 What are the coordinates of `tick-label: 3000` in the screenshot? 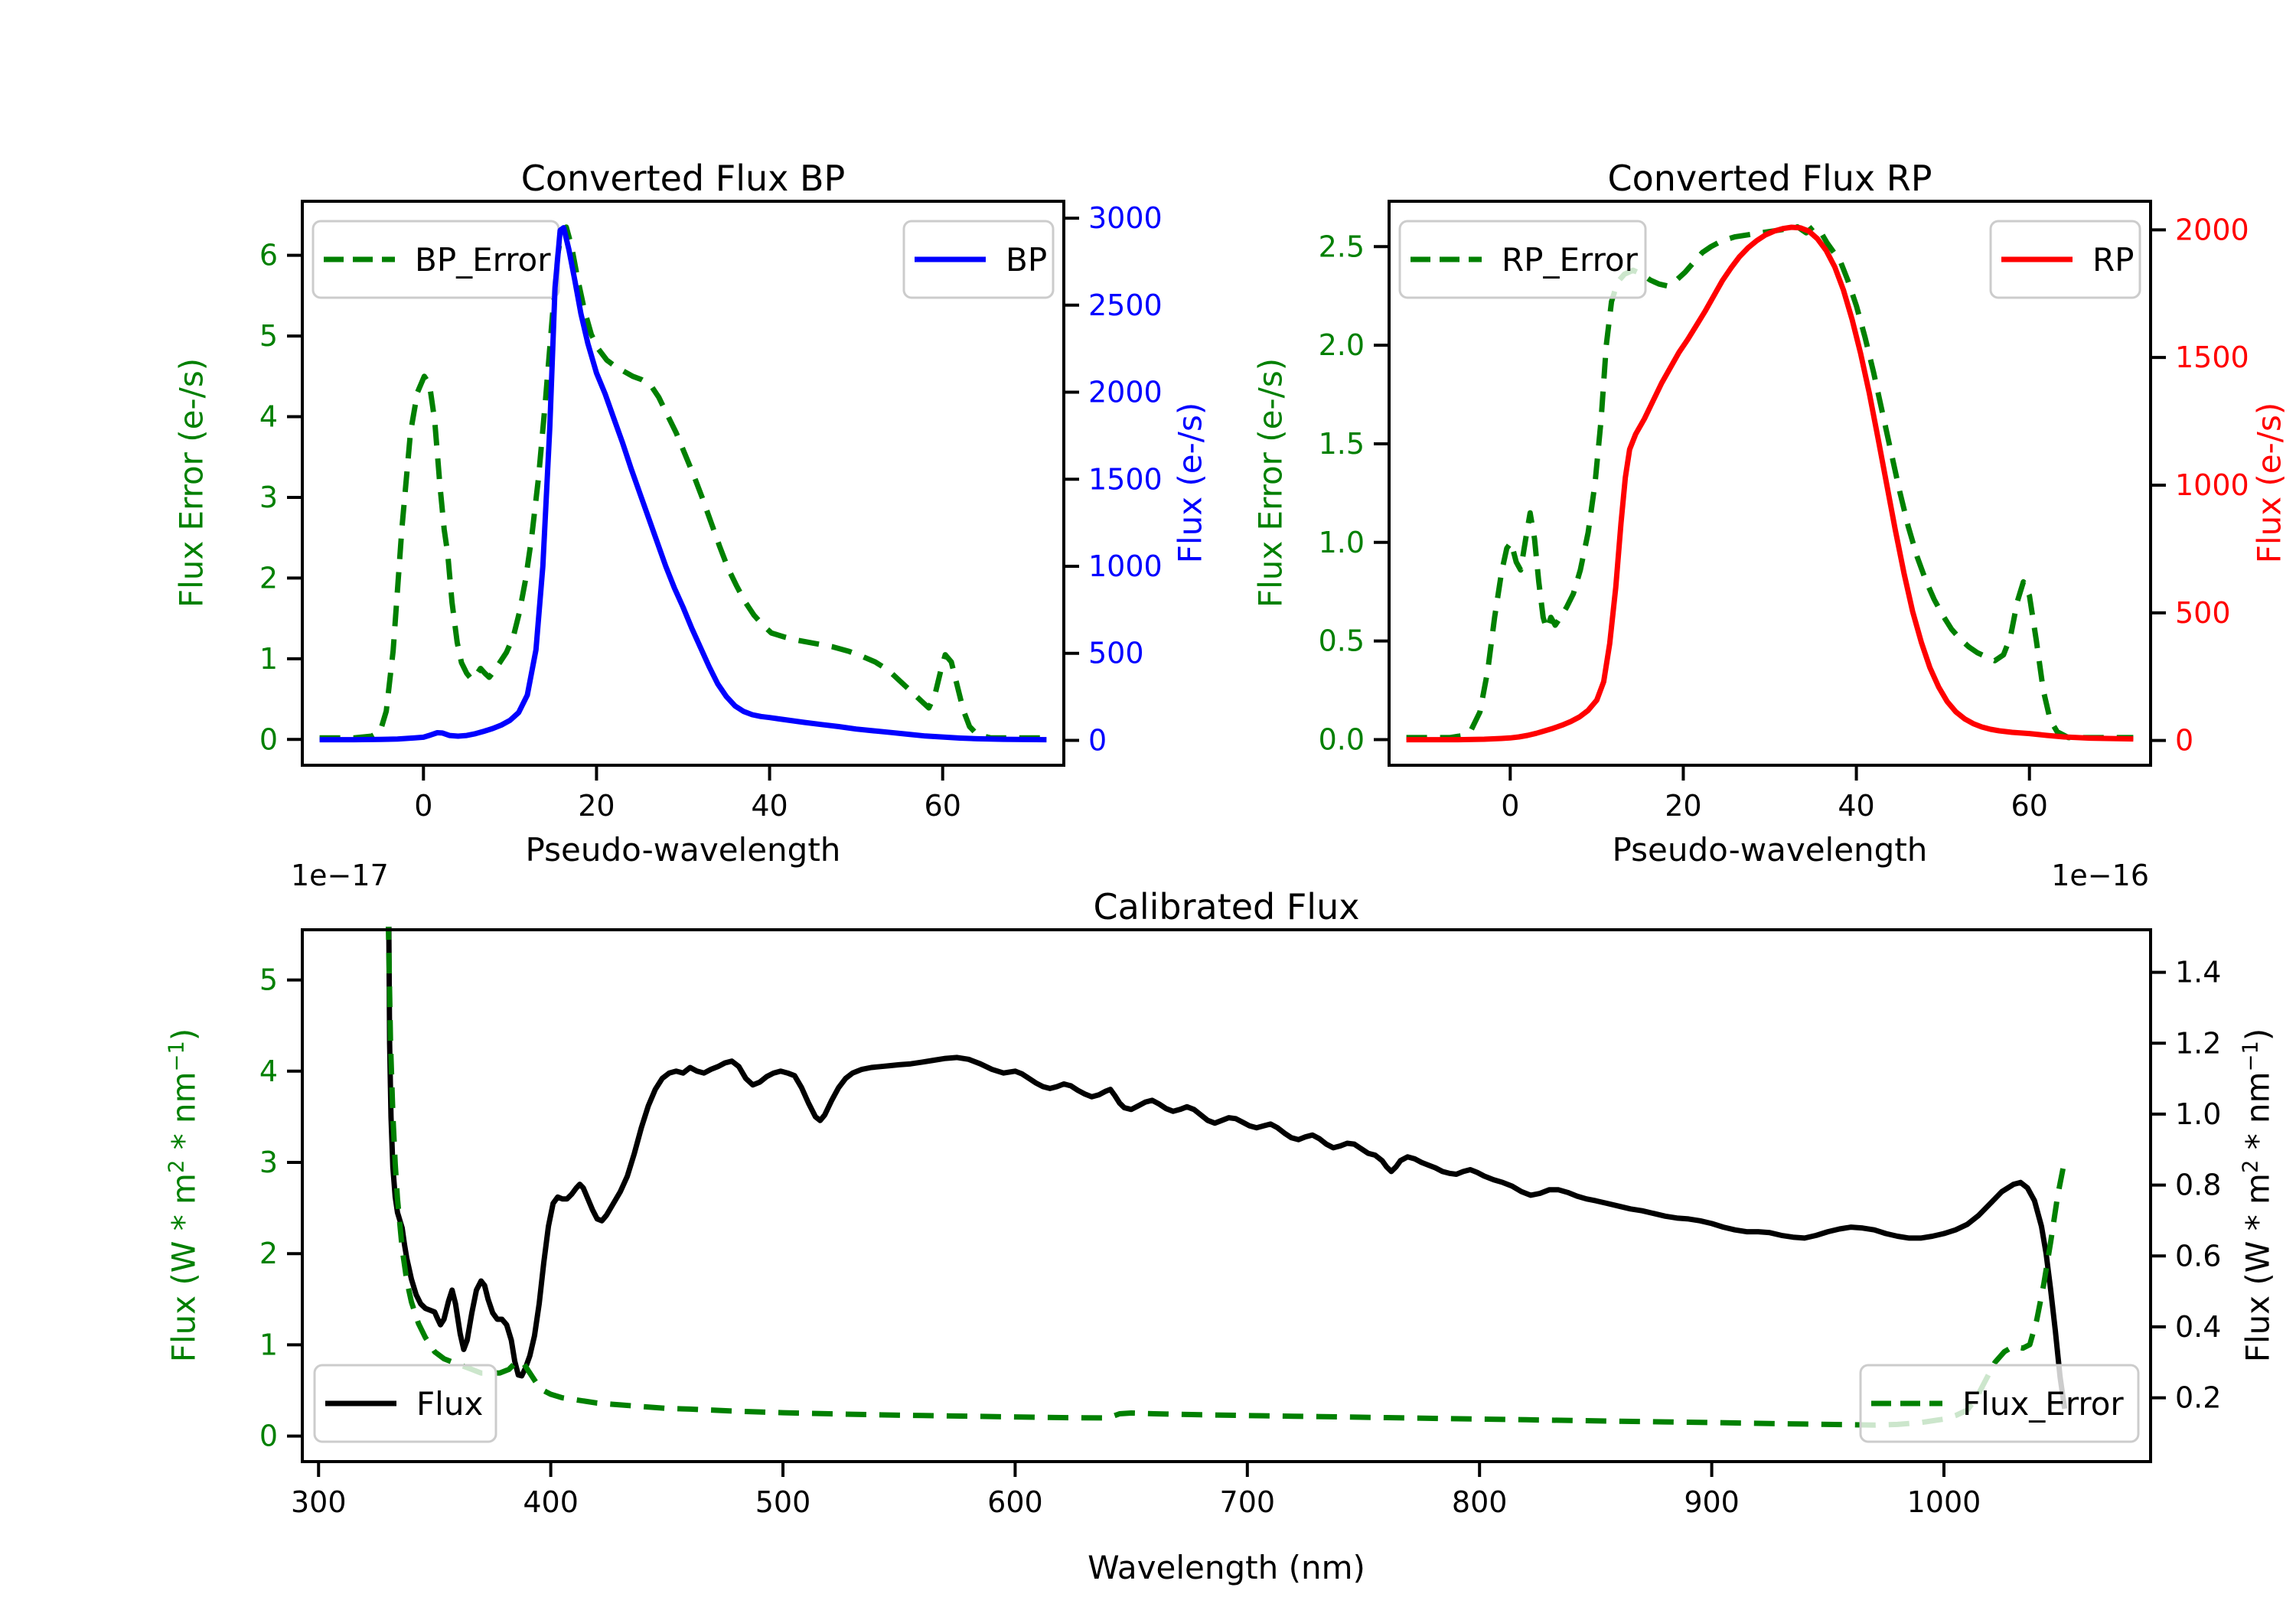 It's located at (1125, 218).